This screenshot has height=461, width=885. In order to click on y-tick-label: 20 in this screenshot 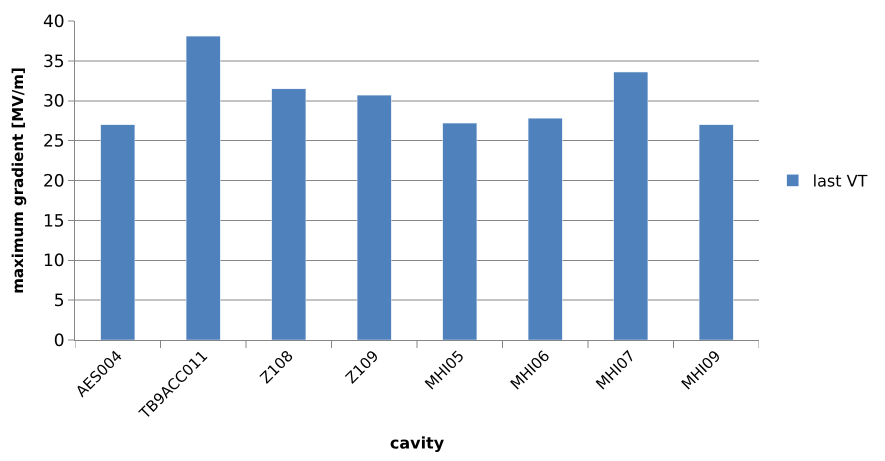, I will do `click(53, 181)`.